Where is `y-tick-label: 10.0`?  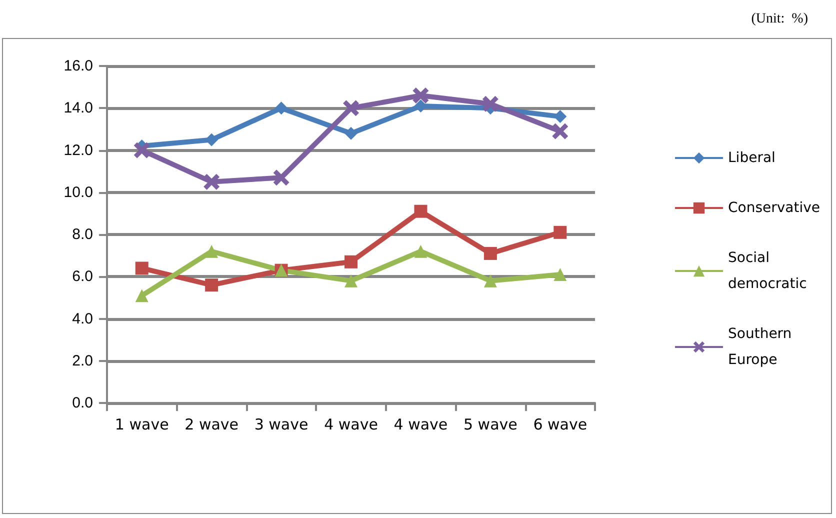 y-tick-label: 10.0 is located at coordinates (78, 192).